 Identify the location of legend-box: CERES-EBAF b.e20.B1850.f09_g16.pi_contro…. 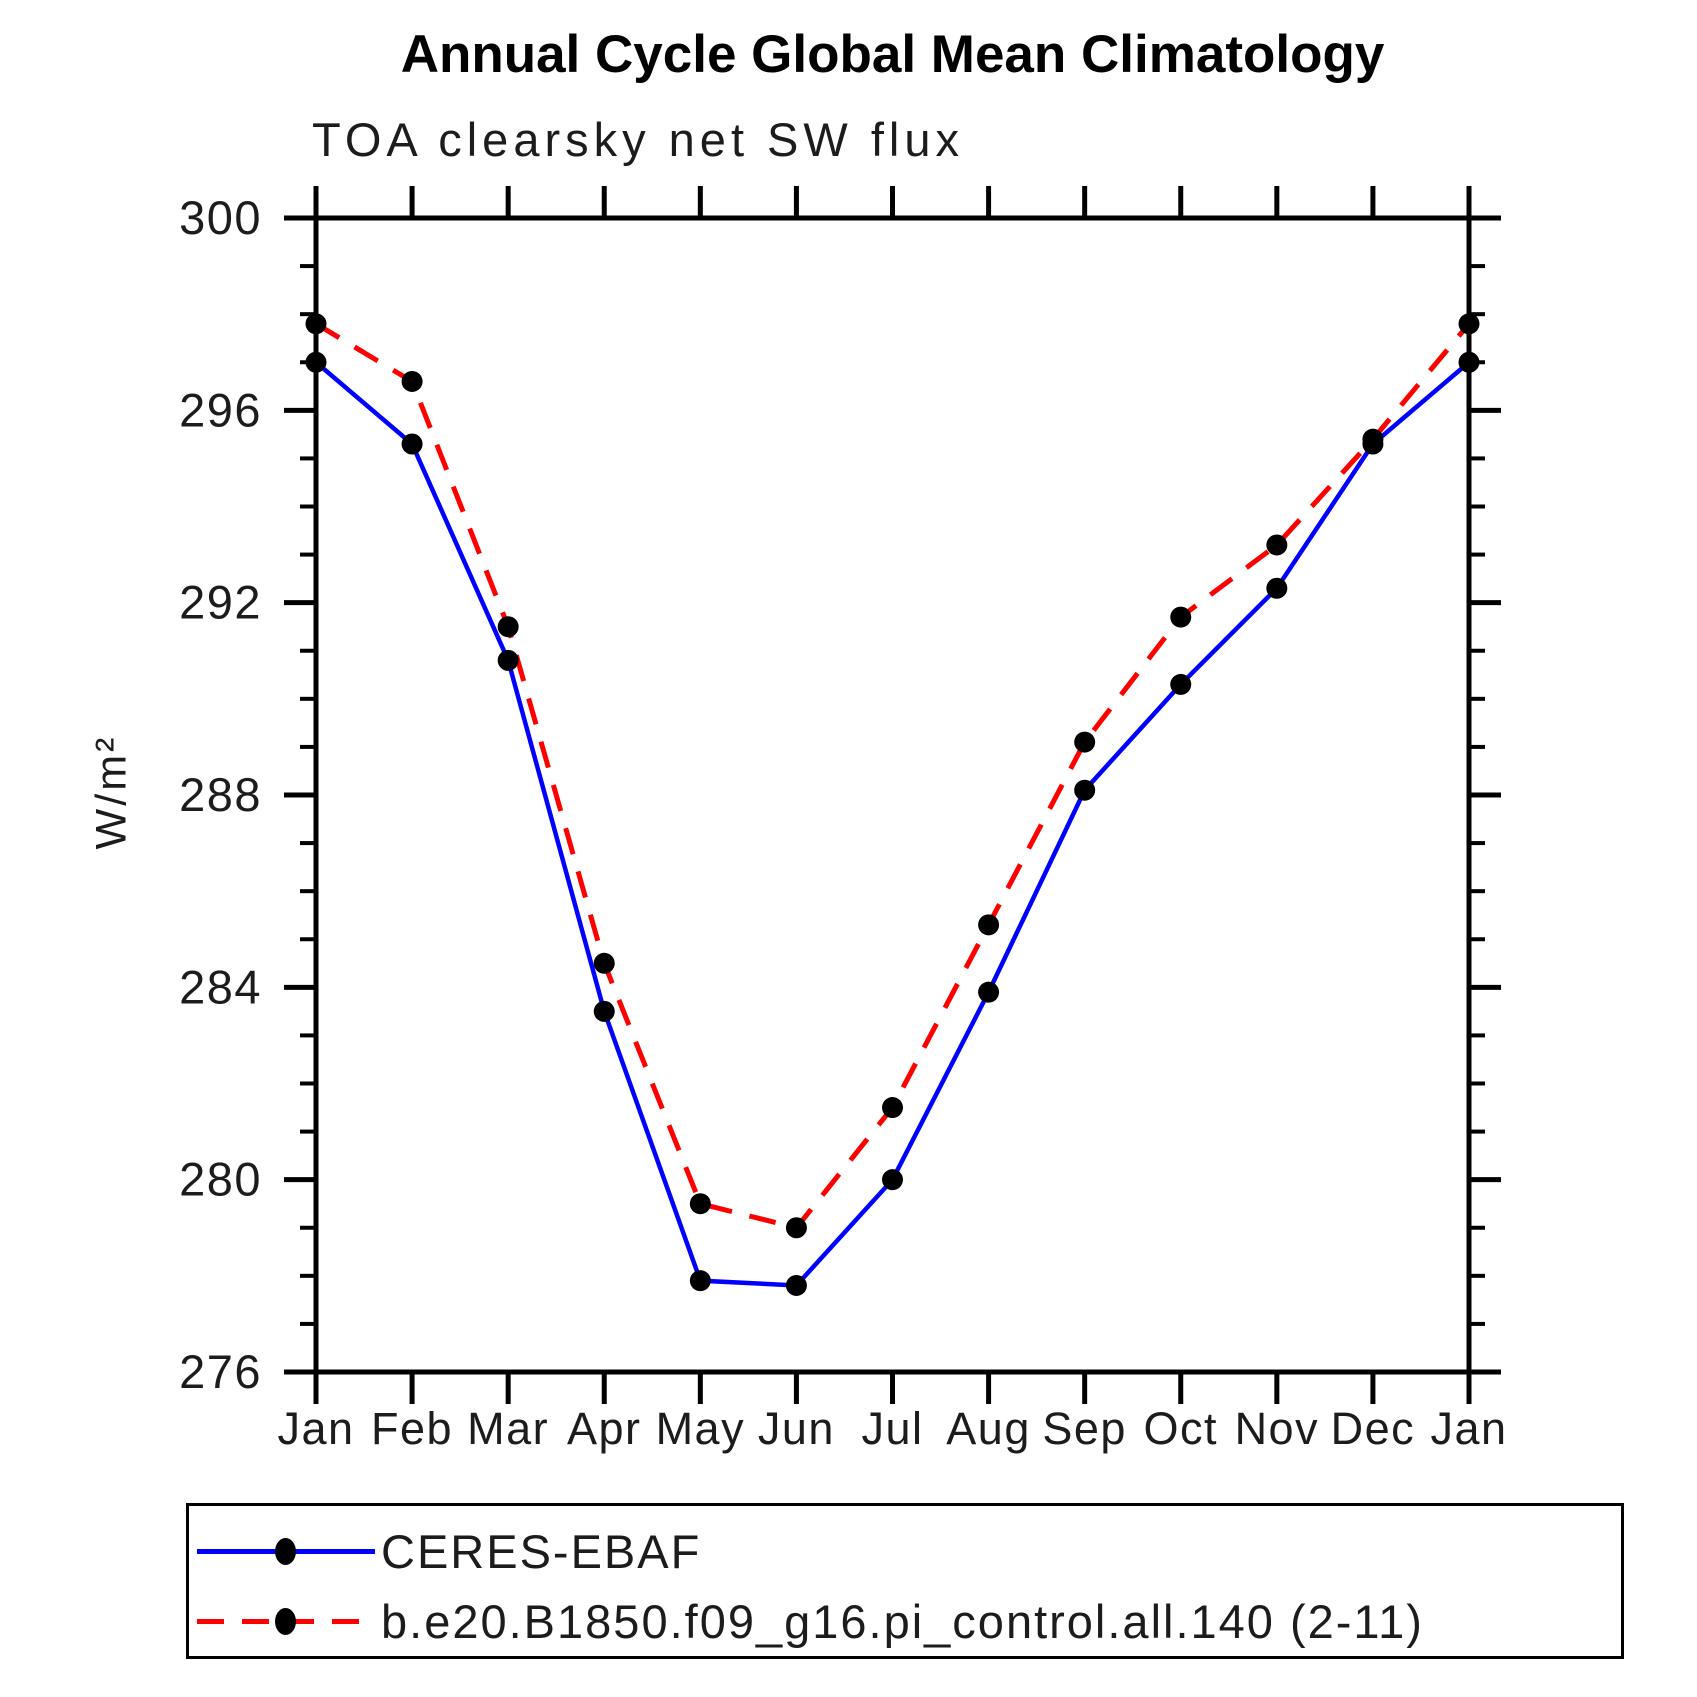
(905, 1581).